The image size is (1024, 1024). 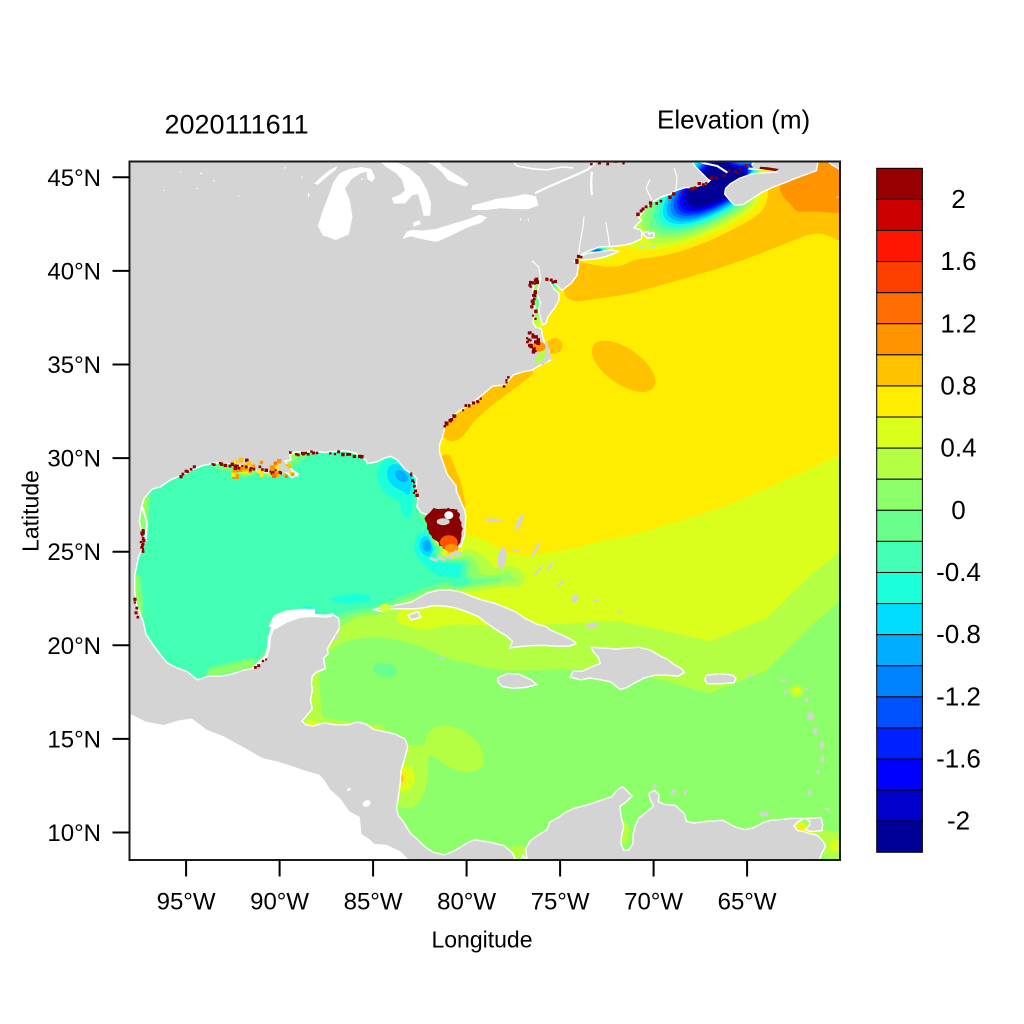 I want to click on svg-text: 0.8, so click(x=958, y=385).